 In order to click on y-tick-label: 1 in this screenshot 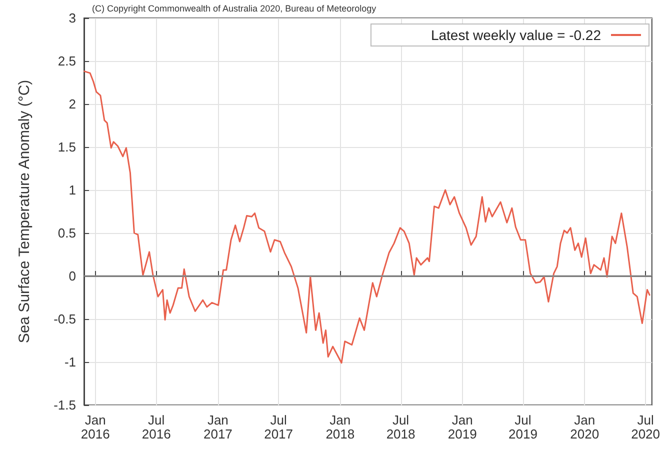, I will do `click(72, 190)`.